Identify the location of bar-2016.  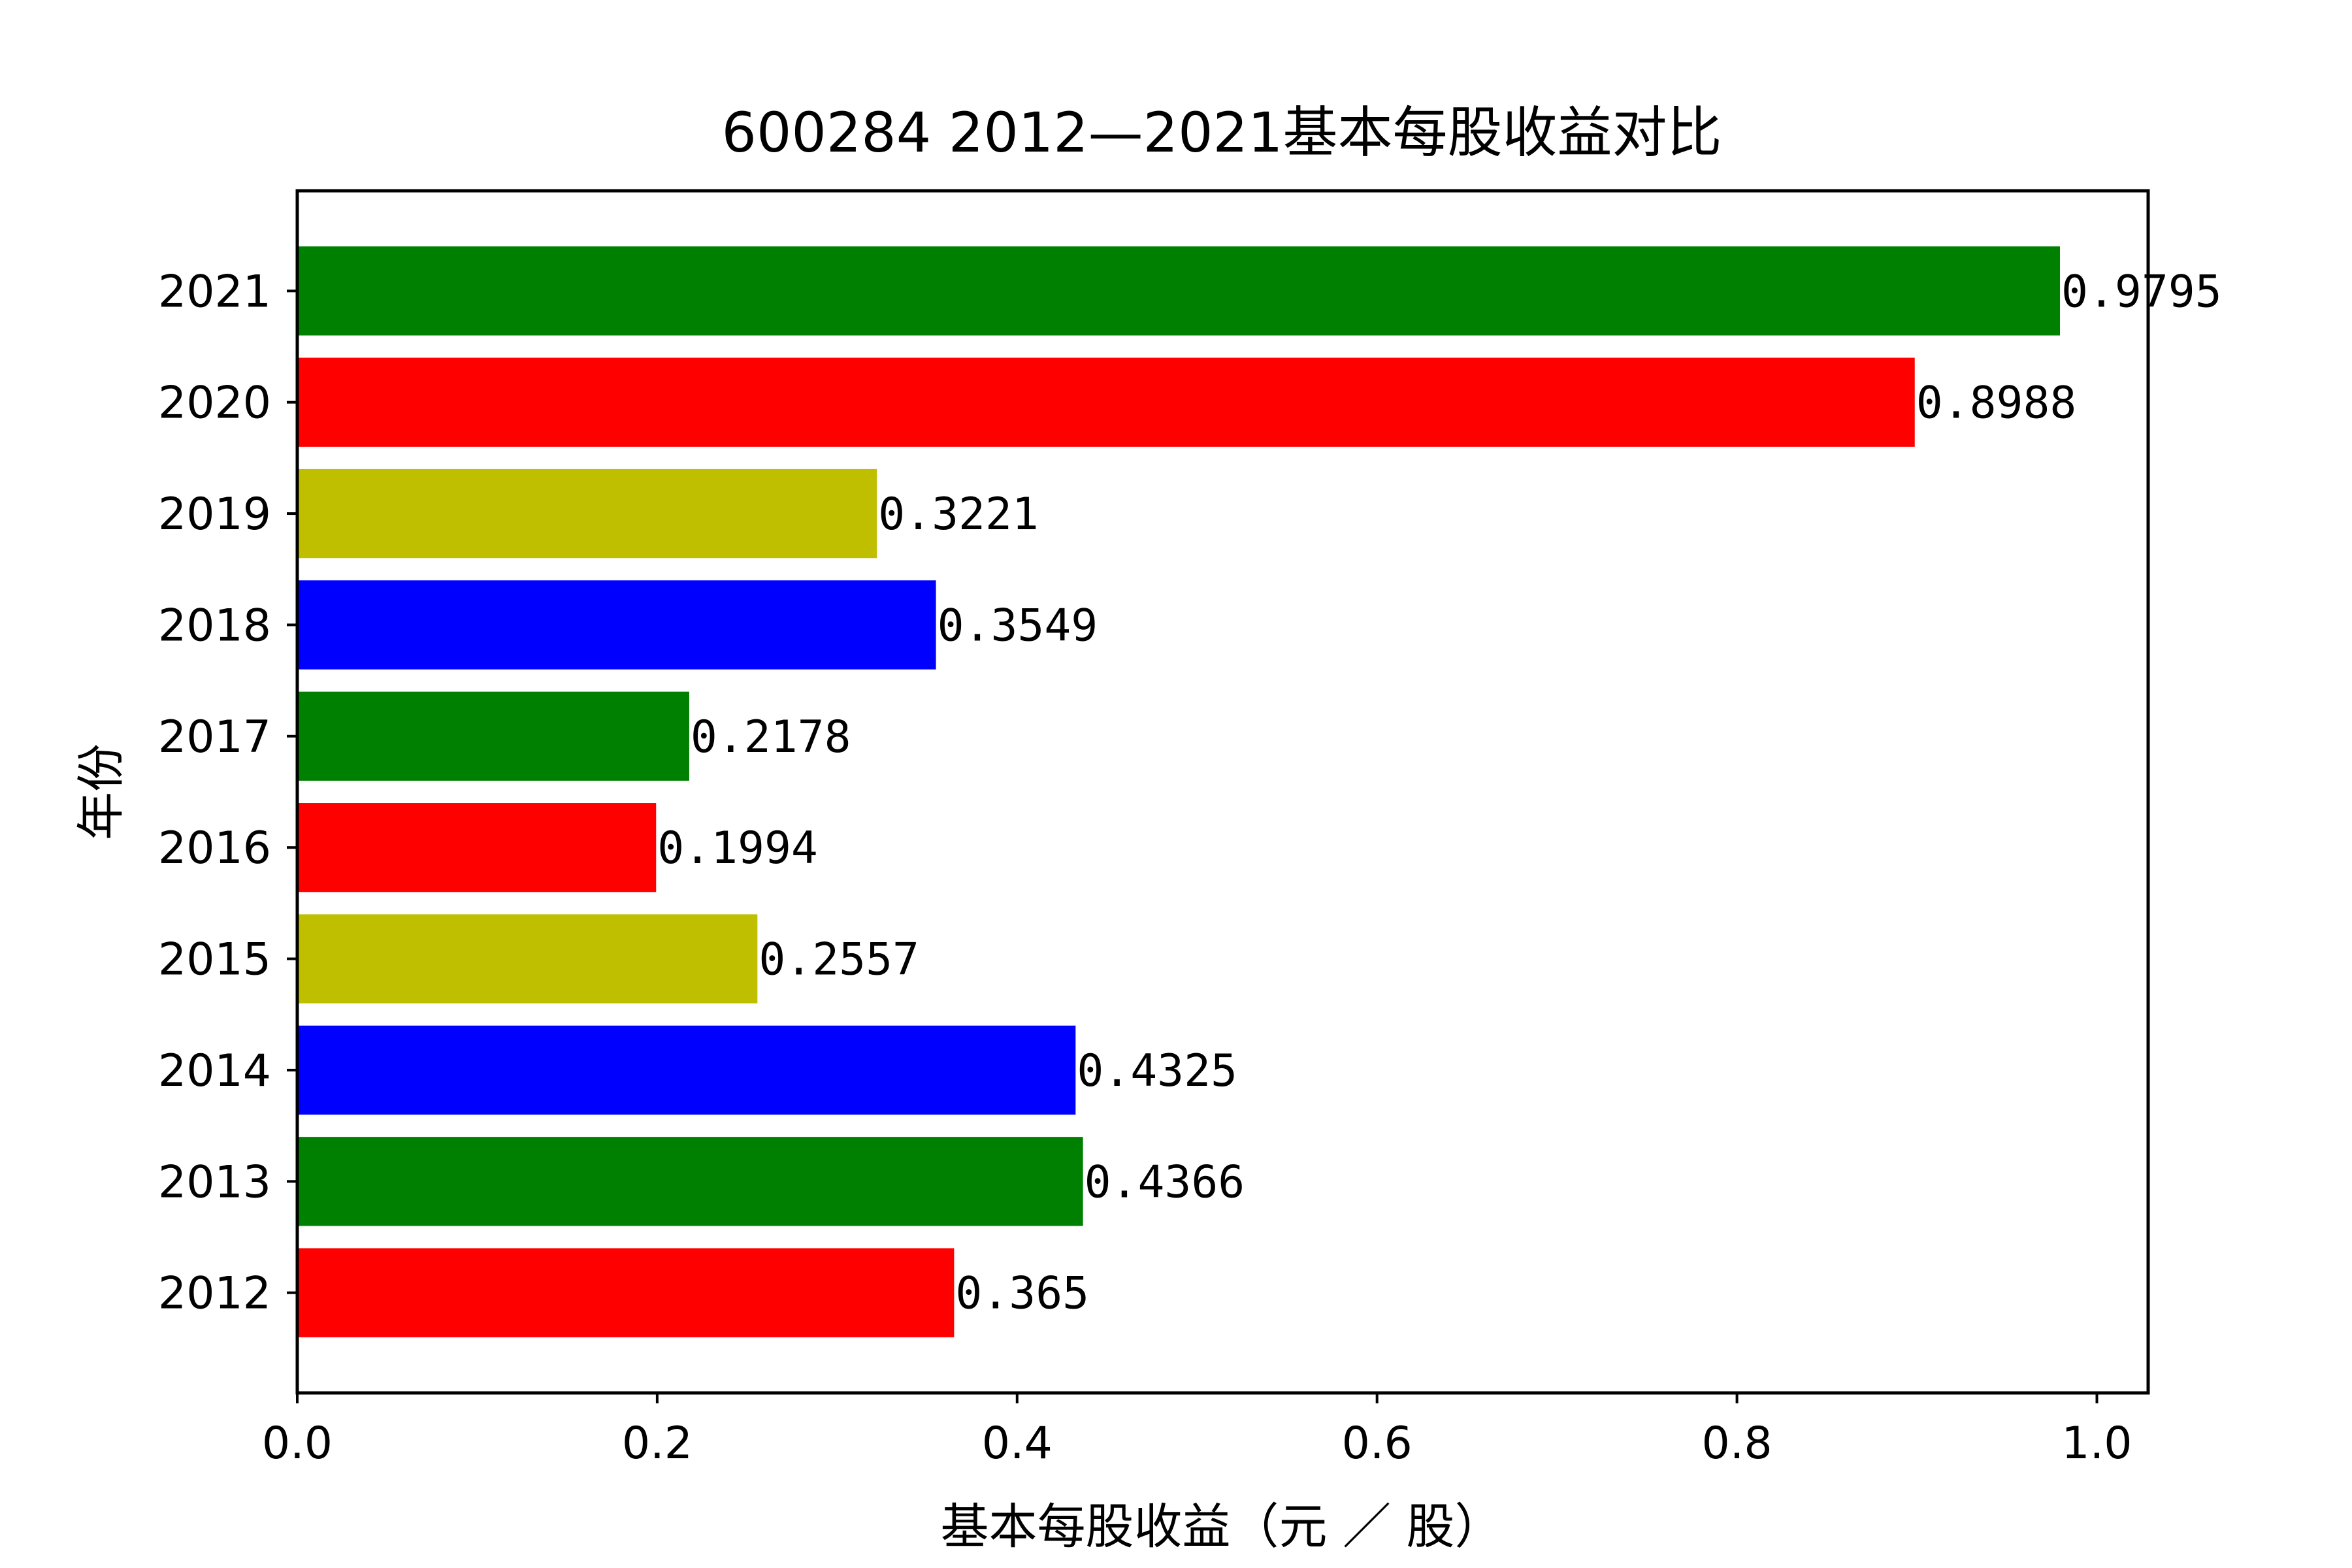
(477, 847).